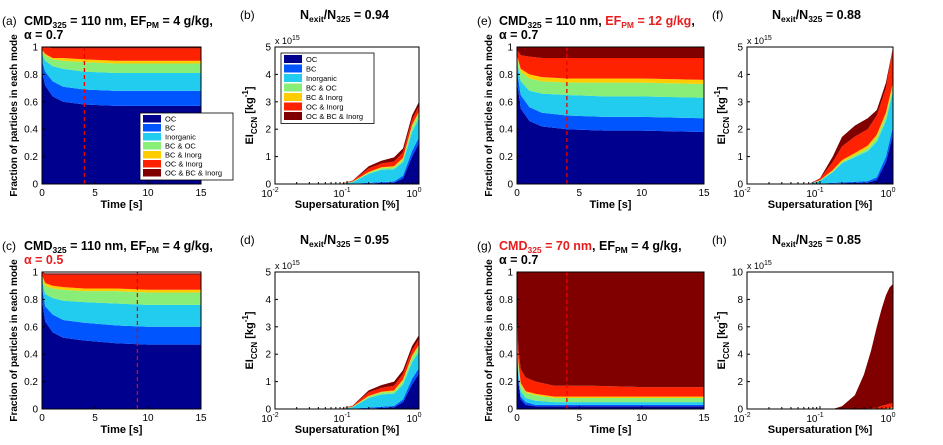  What do you see at coordinates (759, 40) in the screenshot?
I see `y-multiplier: x 1015` at bounding box center [759, 40].